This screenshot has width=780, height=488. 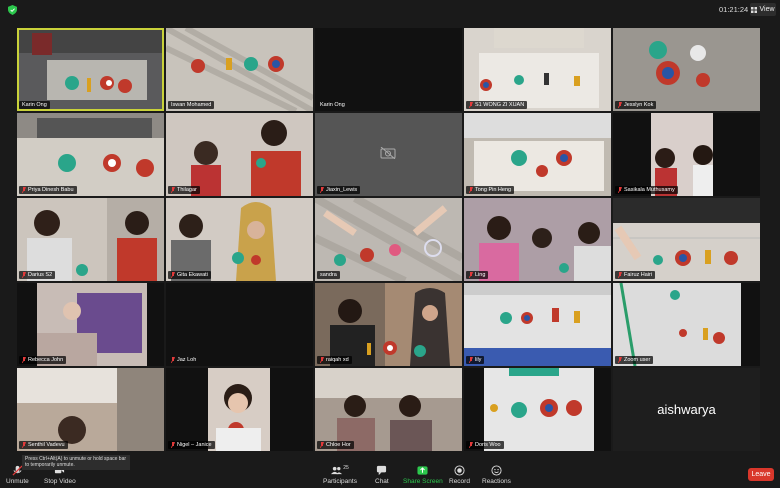 I want to click on view-label: View, so click(x=767, y=9).